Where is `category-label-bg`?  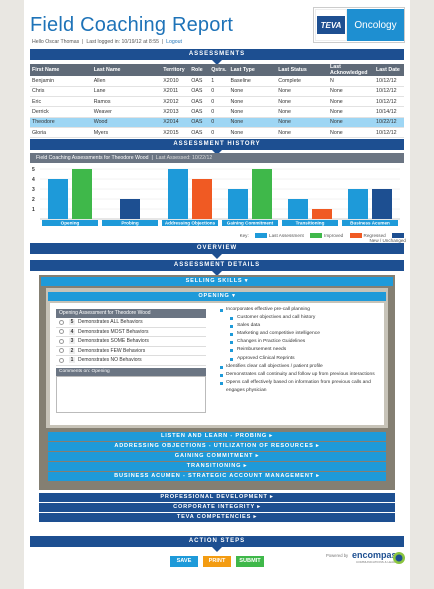
category-label-bg is located at coordinates (250, 223).